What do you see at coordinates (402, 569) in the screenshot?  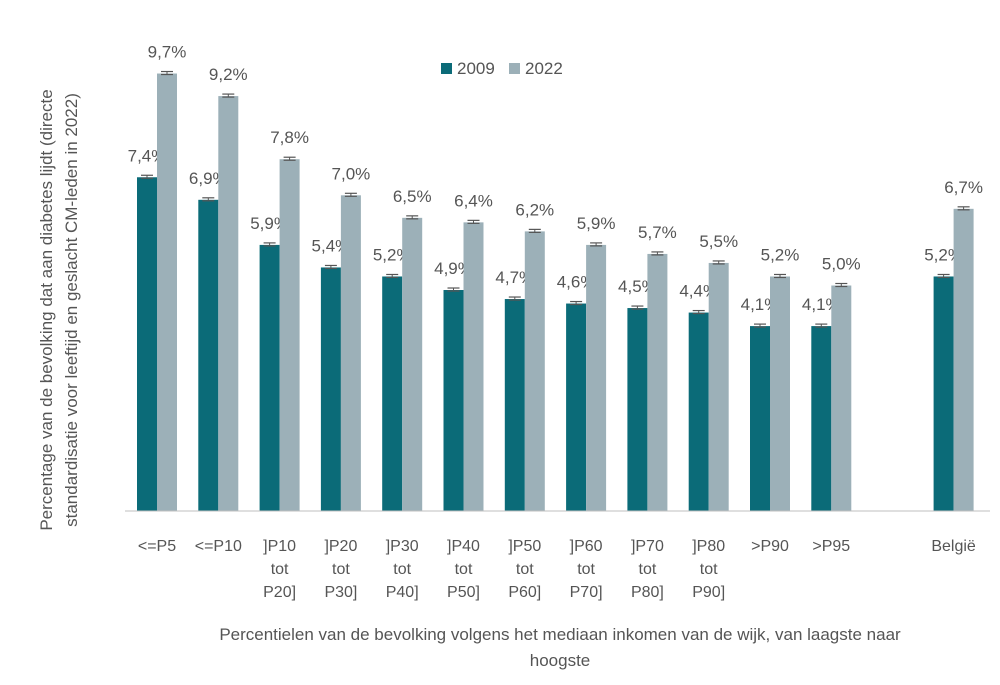 I see `x-tick-label-4: tot` at bounding box center [402, 569].